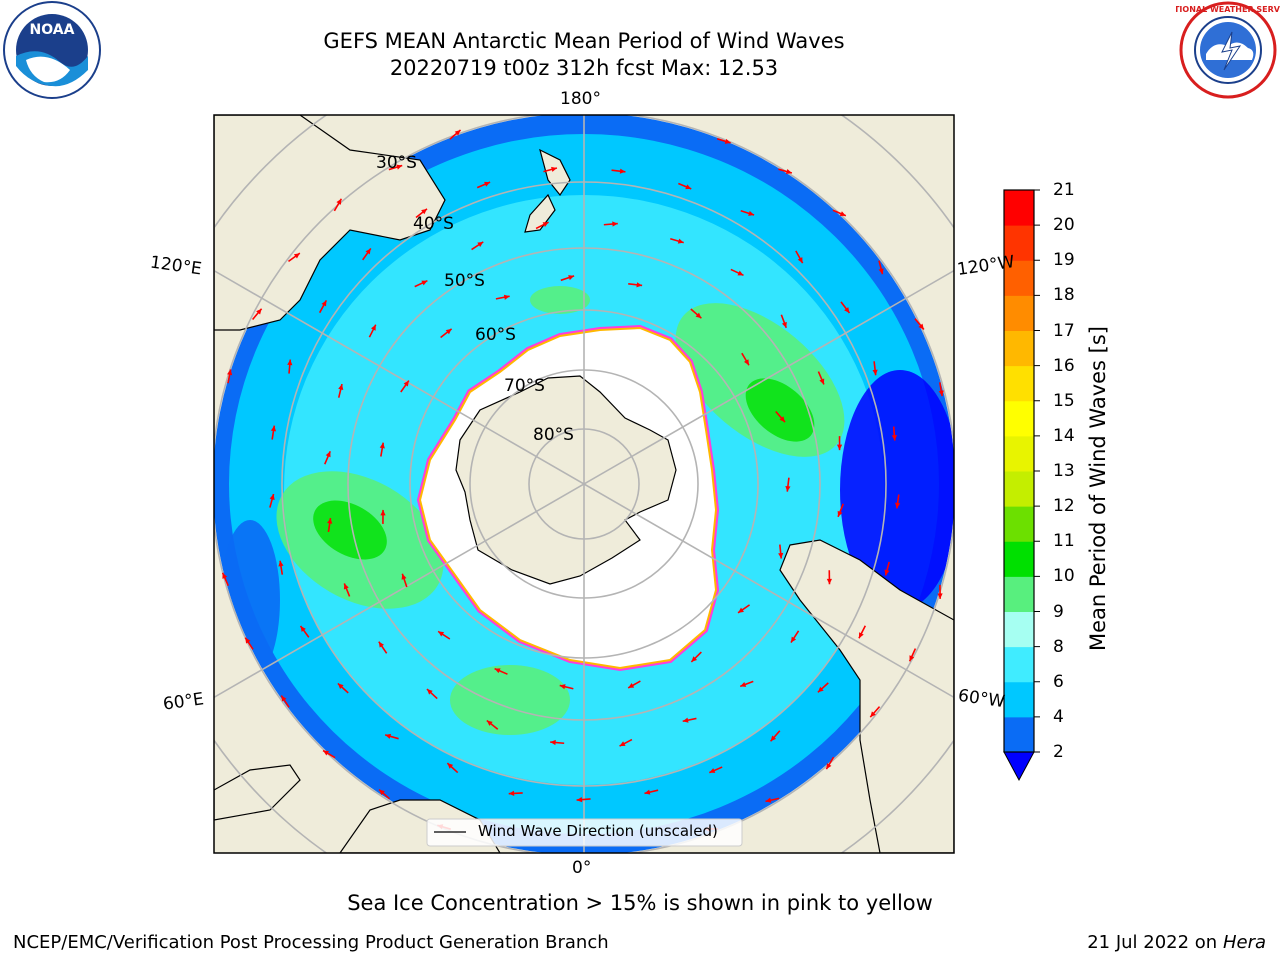  What do you see at coordinates (1064, 225) in the screenshot?
I see `colorbar-tick-label: 20` at bounding box center [1064, 225].